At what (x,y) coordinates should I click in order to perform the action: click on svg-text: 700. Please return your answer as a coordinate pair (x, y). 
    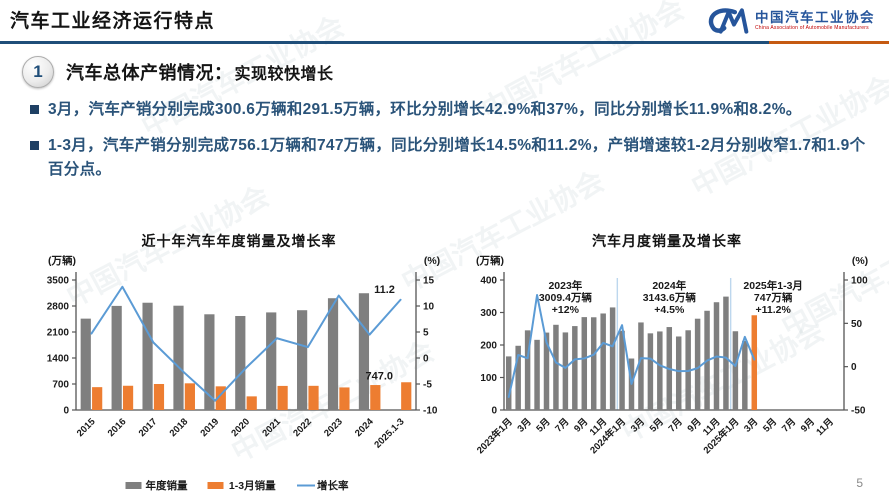
    Looking at the image, I should click on (60, 385).